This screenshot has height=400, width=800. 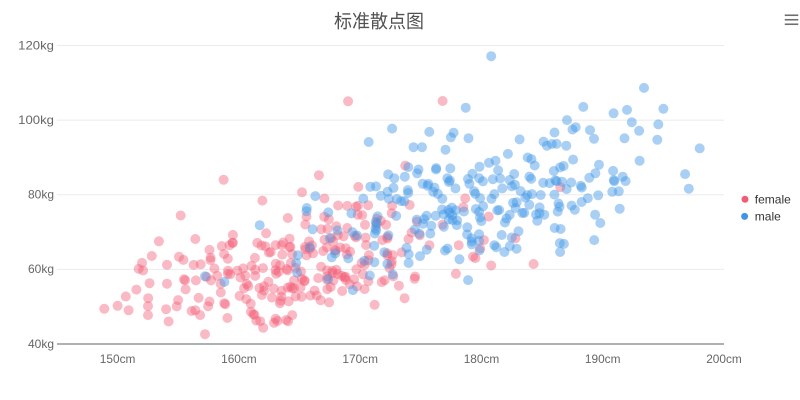 I want to click on svg-text: 100kg, so click(x=36, y=120).